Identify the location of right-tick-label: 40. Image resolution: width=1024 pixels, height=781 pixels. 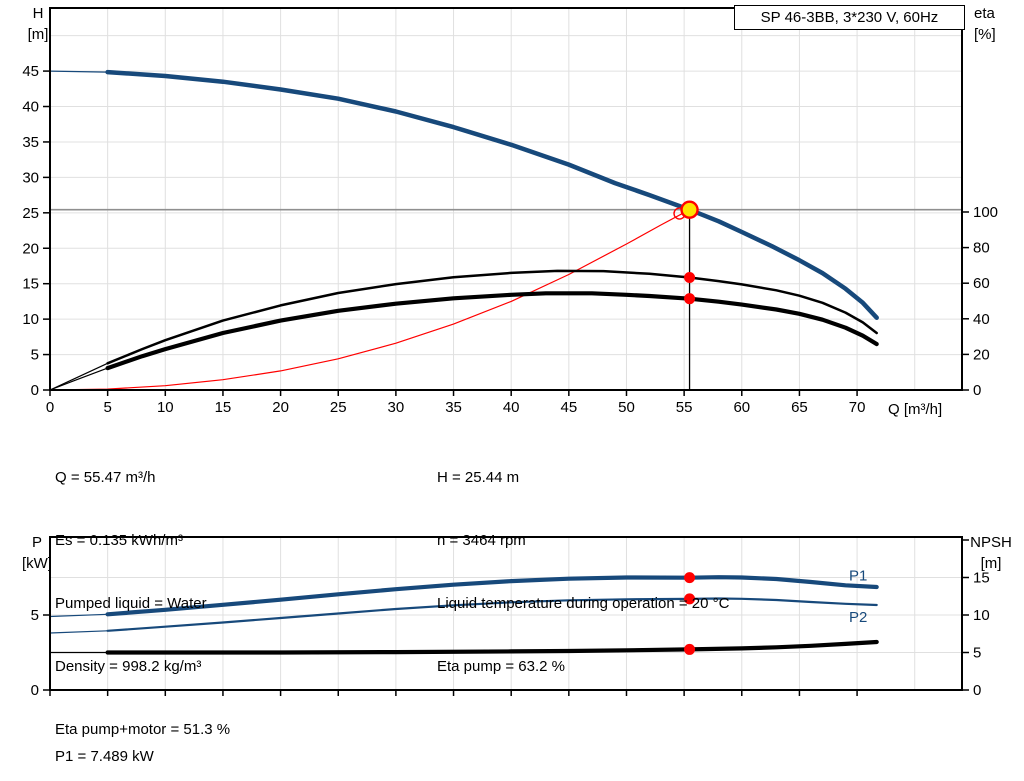
(981, 319).